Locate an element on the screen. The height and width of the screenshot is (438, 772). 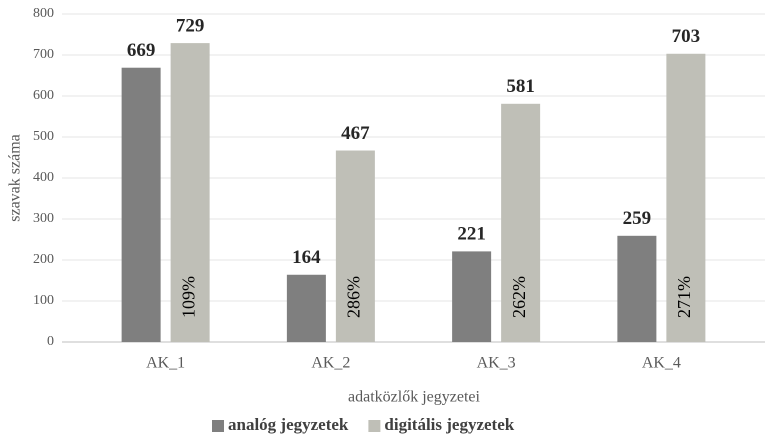
y-tick-label: 300 is located at coordinates (43, 218).